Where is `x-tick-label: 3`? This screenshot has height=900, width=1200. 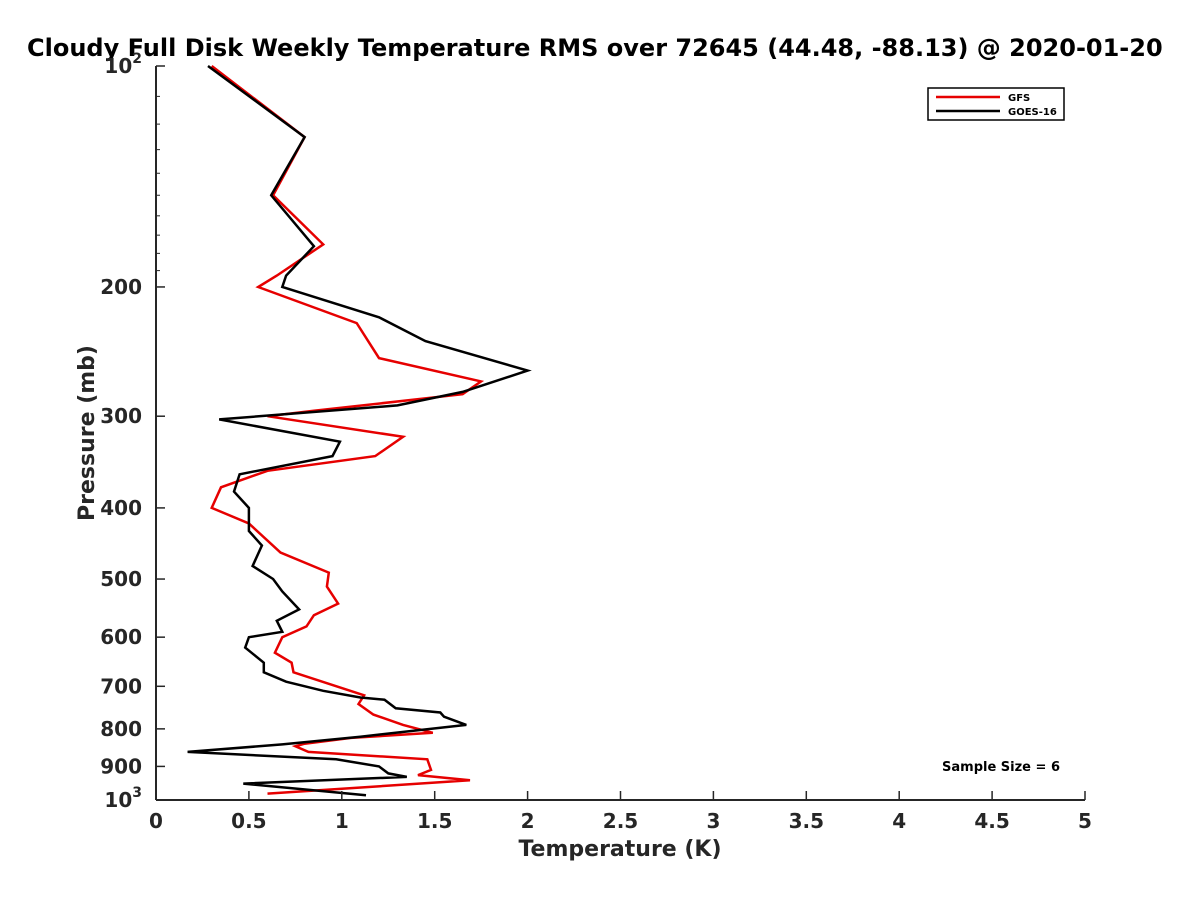 x-tick-label: 3 is located at coordinates (713, 821).